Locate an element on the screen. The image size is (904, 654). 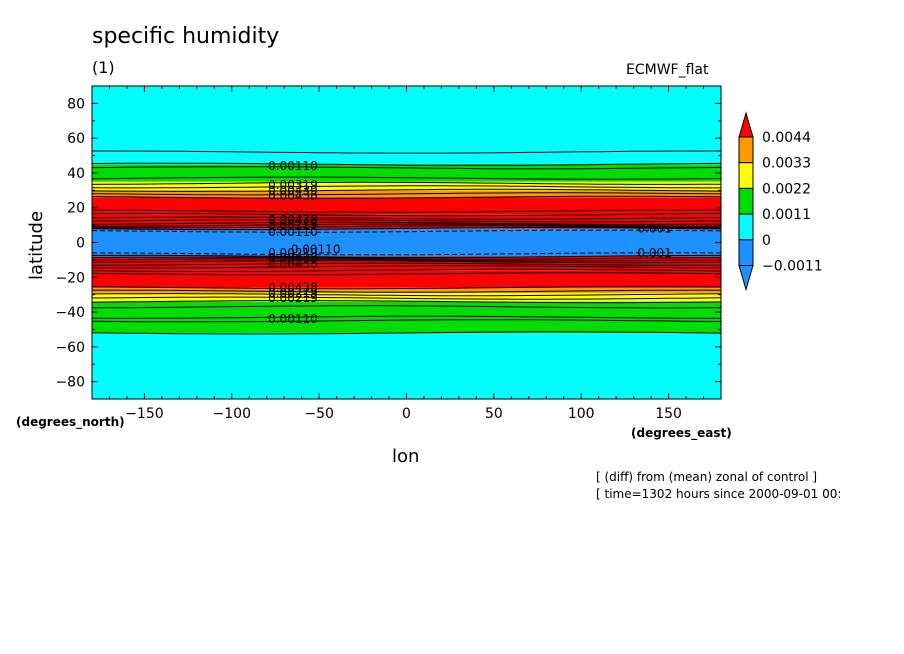
chart-subtitle: (1) is located at coordinates (103, 67).